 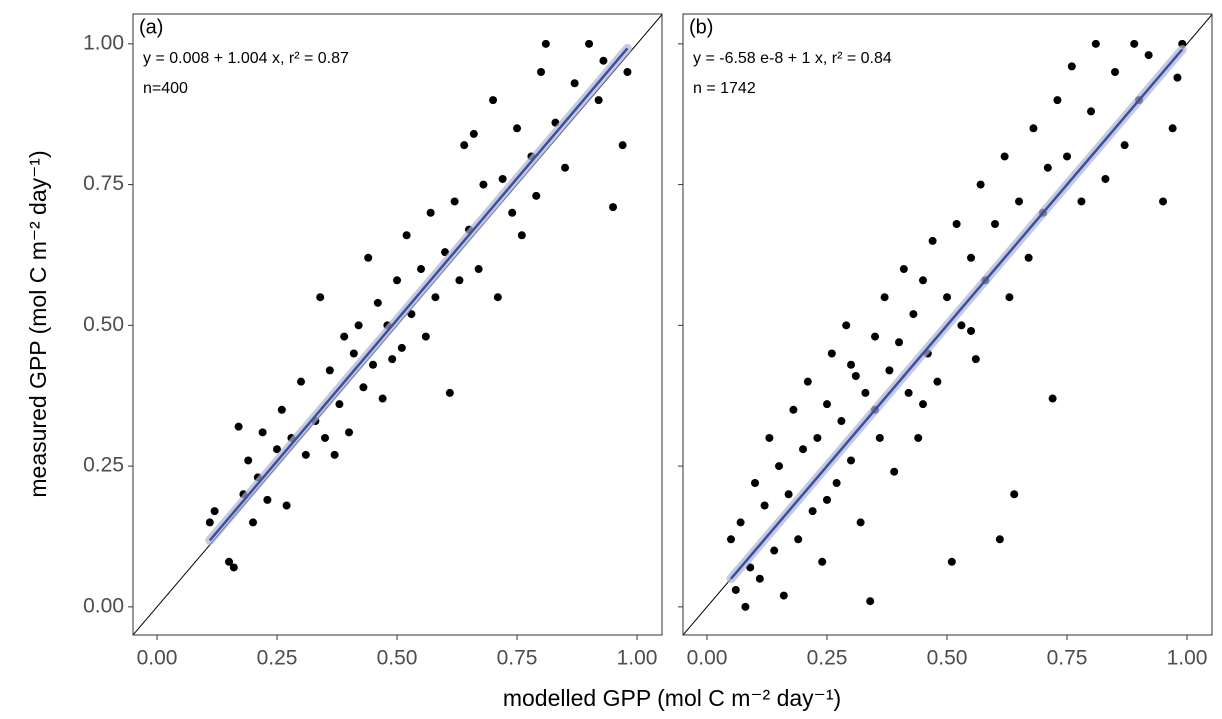 I want to click on panel-label: (b), so click(x=701, y=27).